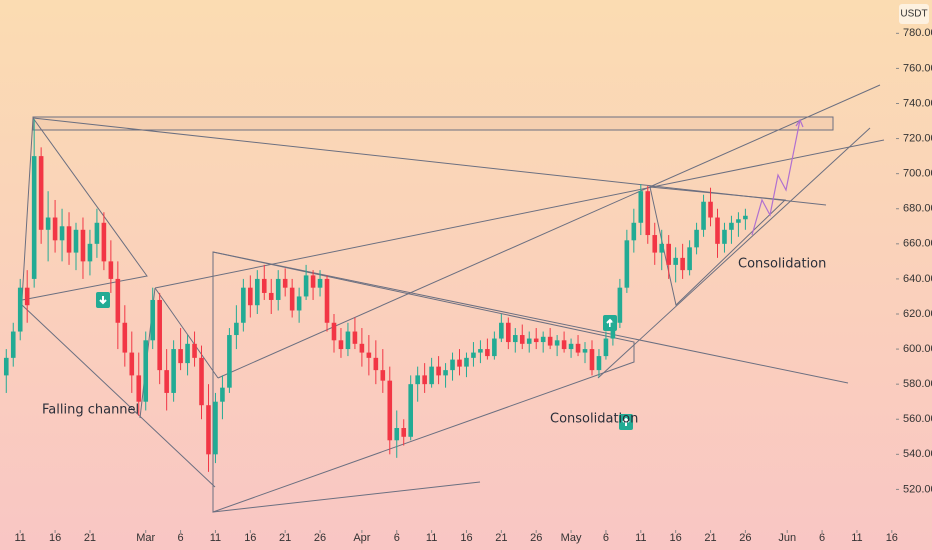  I want to click on x-tick-label: Jun, so click(787, 538).